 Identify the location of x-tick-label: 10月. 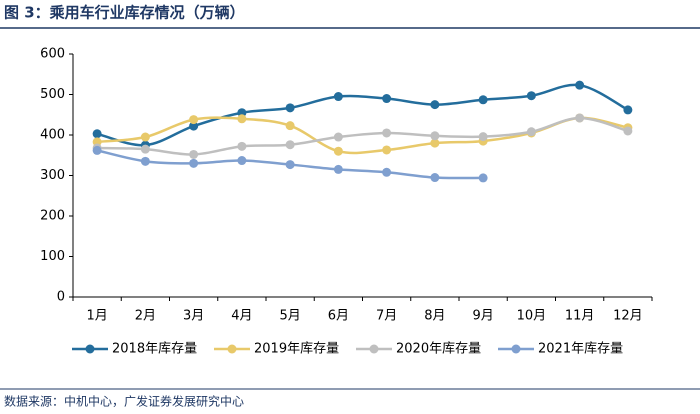
(532, 316).